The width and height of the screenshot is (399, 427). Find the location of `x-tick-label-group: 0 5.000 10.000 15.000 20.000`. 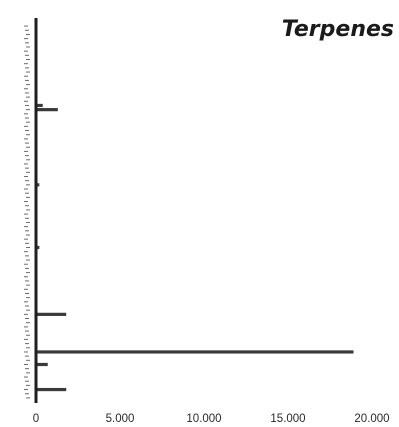

x-tick-label-group: 0 5.000 10.000 15.000 20.000 is located at coordinates (211, 419).